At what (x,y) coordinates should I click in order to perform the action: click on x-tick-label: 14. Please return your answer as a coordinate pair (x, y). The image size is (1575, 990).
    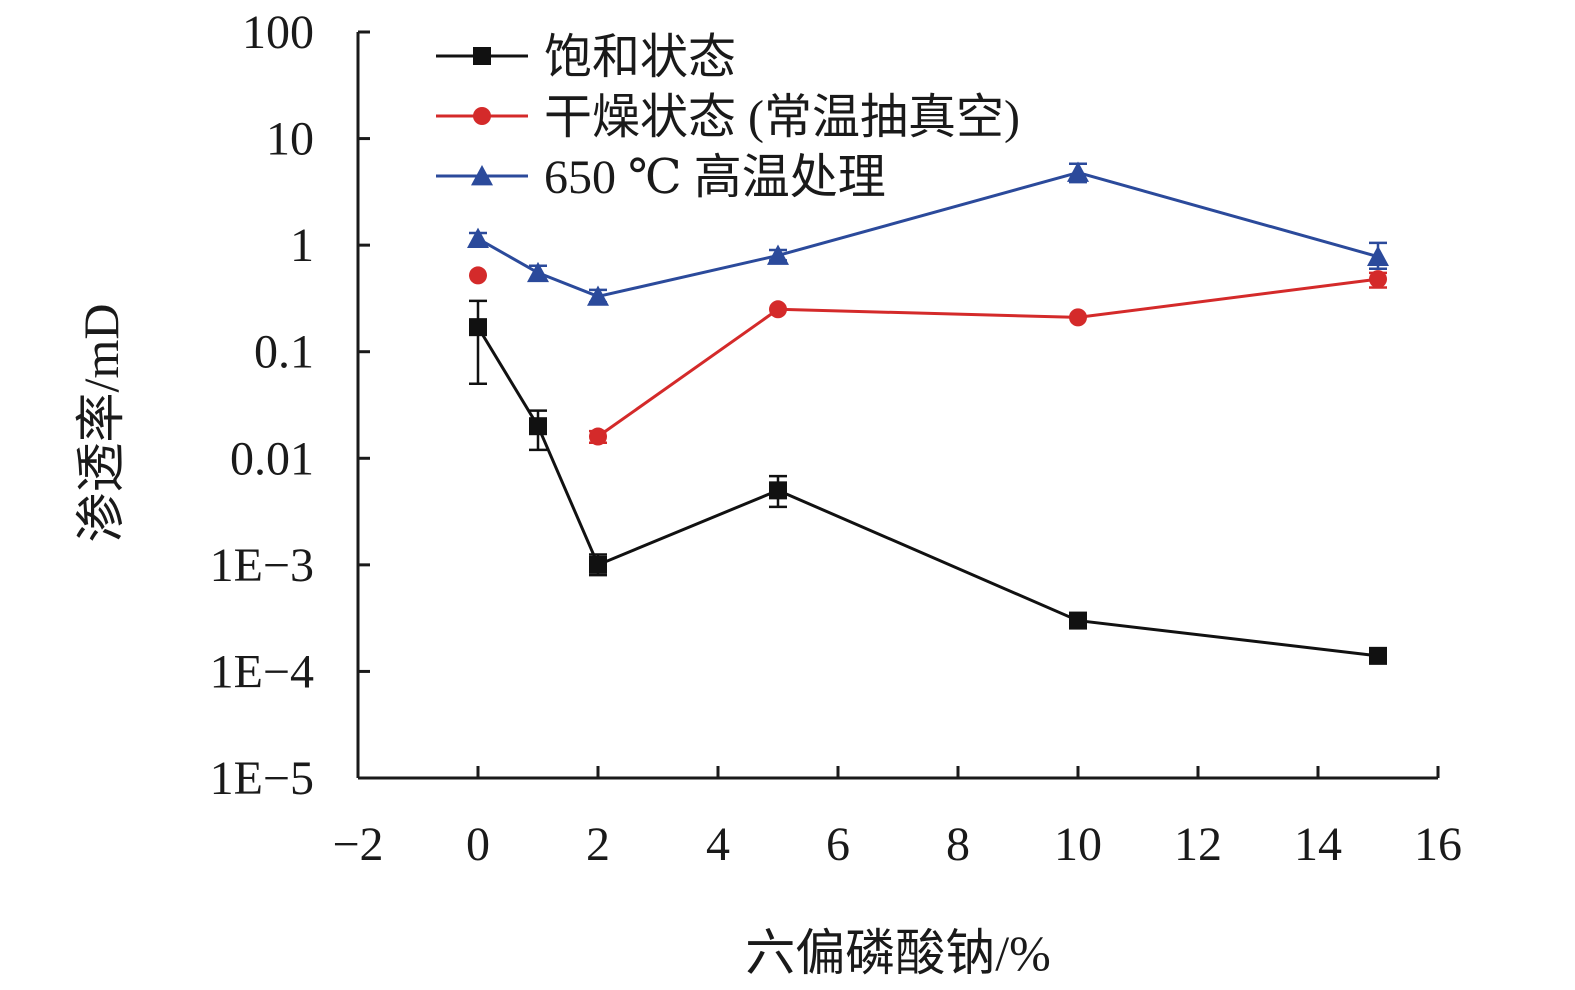
    Looking at the image, I should click on (1318, 844).